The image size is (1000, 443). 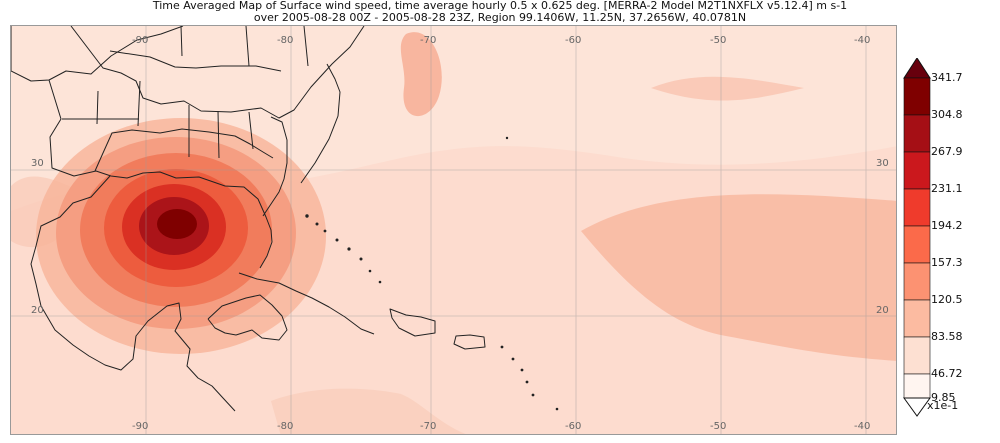 What do you see at coordinates (947, 77) in the screenshot?
I see `colorbar-label-341-7: 341.7` at bounding box center [947, 77].